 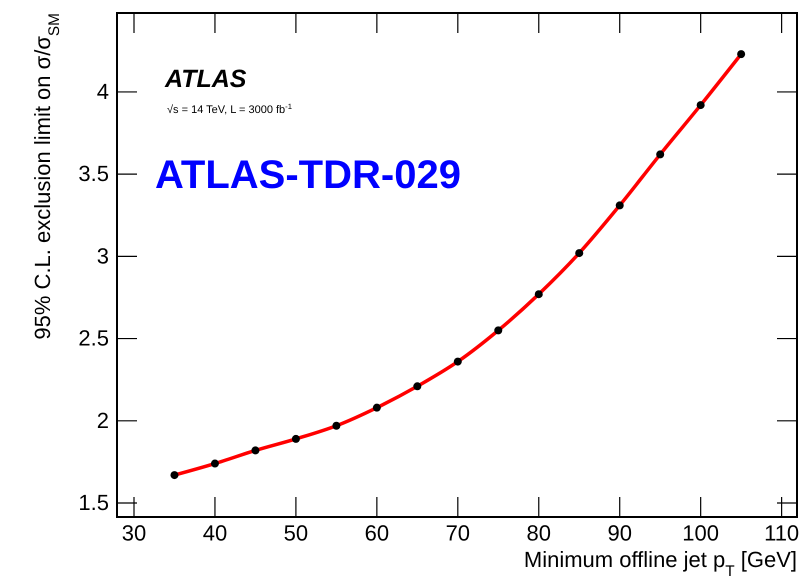 What do you see at coordinates (102, 420) in the screenshot?
I see `y-tick-label: 2` at bounding box center [102, 420].